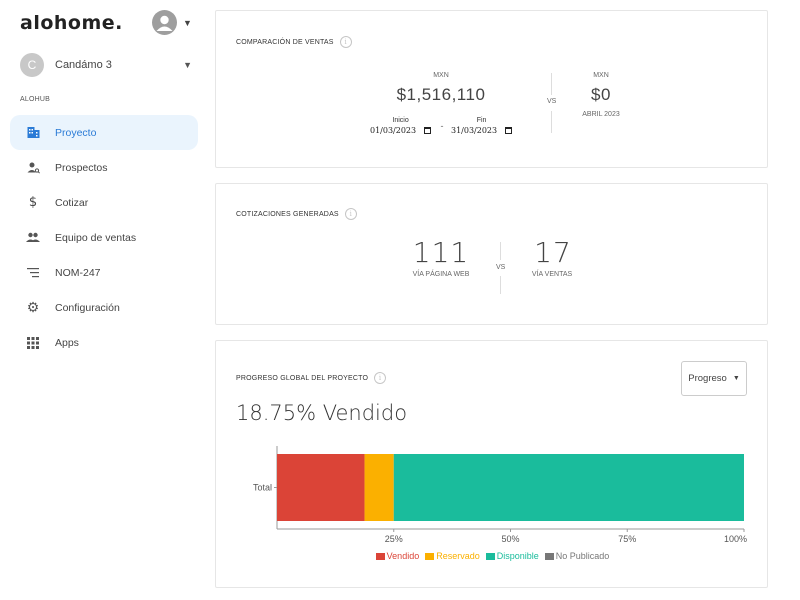 The width and height of the screenshot is (800, 600). I want to click on sidebar-item-label: Configuración, so click(87, 307).